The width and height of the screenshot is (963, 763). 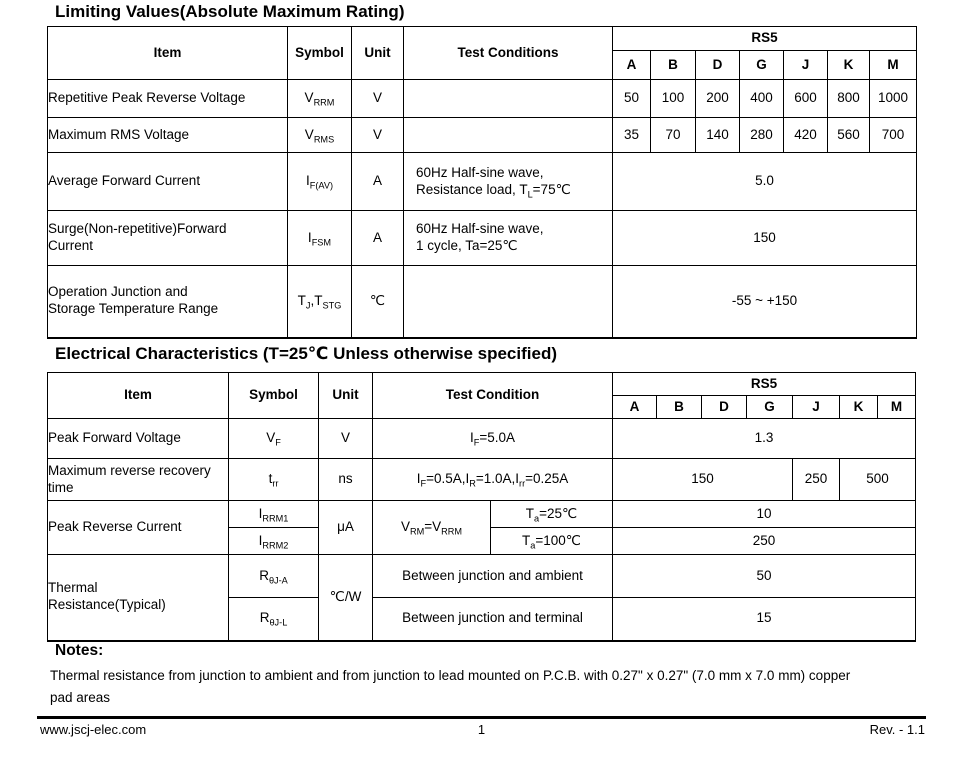 What do you see at coordinates (508, 238) in the screenshot?
I see `test-conditions-cell: 60Hz Half-sine wave, 1 cycle, Ta=25℃` at bounding box center [508, 238].